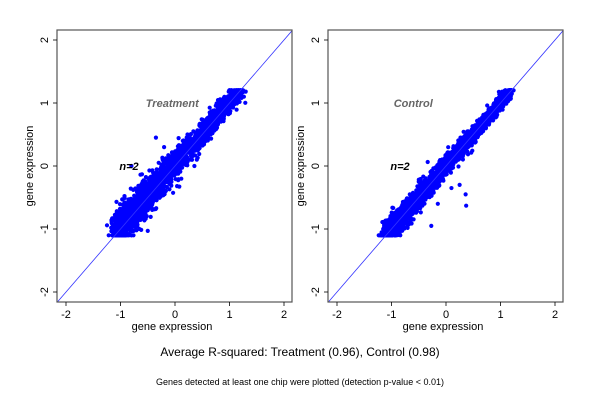 Image resolution: width=600 pixels, height=400 pixels. Describe the element at coordinates (316, 40) in the screenshot. I see `y-tick-label: 2` at that location.